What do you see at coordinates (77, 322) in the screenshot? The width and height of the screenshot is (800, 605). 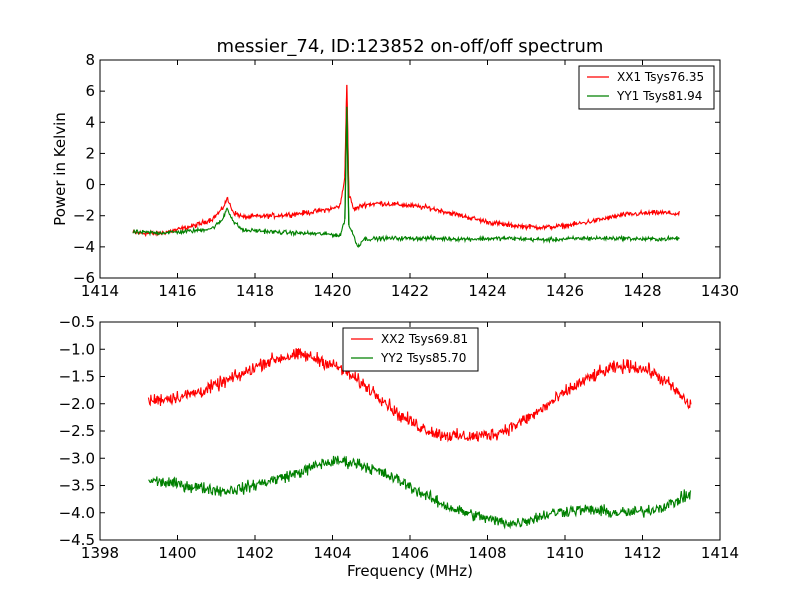 I see `y-tick-label: −0.5` at bounding box center [77, 322].